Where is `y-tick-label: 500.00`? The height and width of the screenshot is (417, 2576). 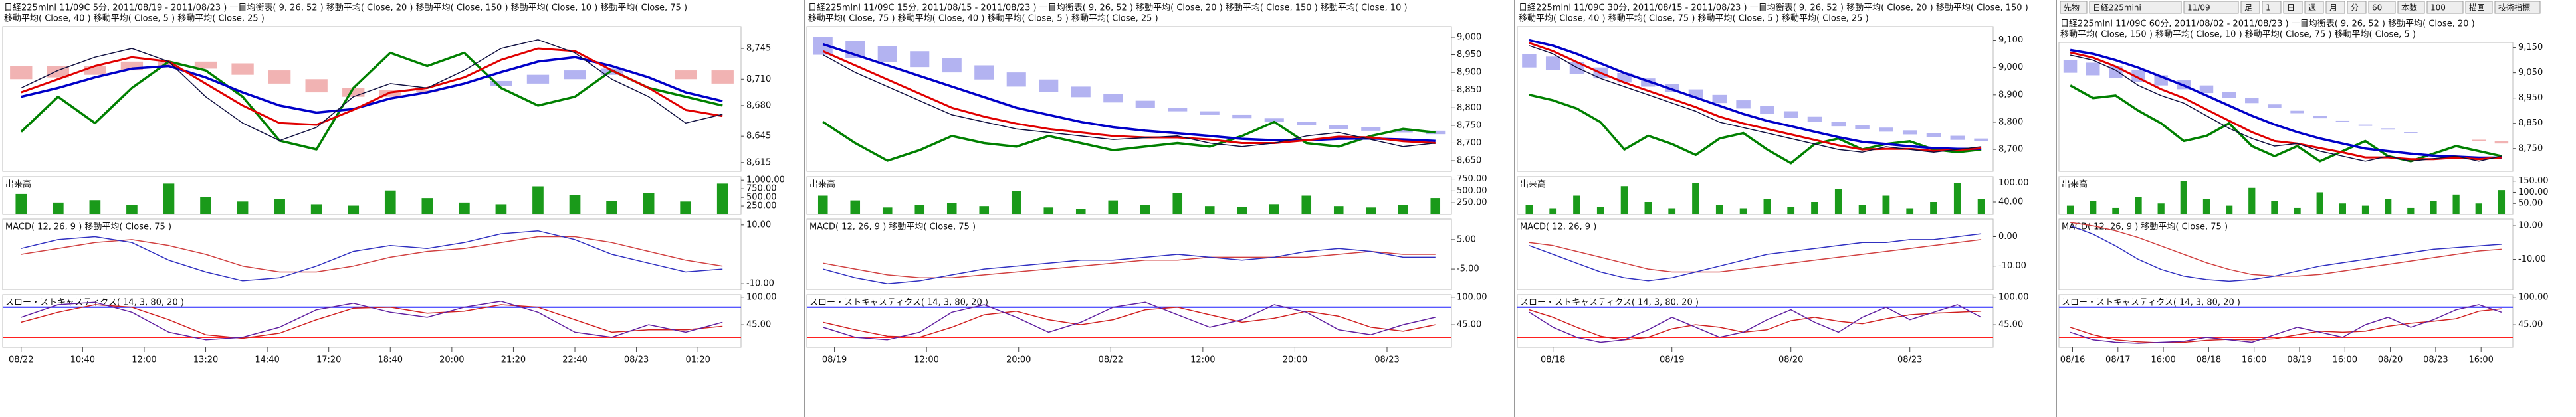 y-tick-label: 500.00 is located at coordinates (1472, 191).